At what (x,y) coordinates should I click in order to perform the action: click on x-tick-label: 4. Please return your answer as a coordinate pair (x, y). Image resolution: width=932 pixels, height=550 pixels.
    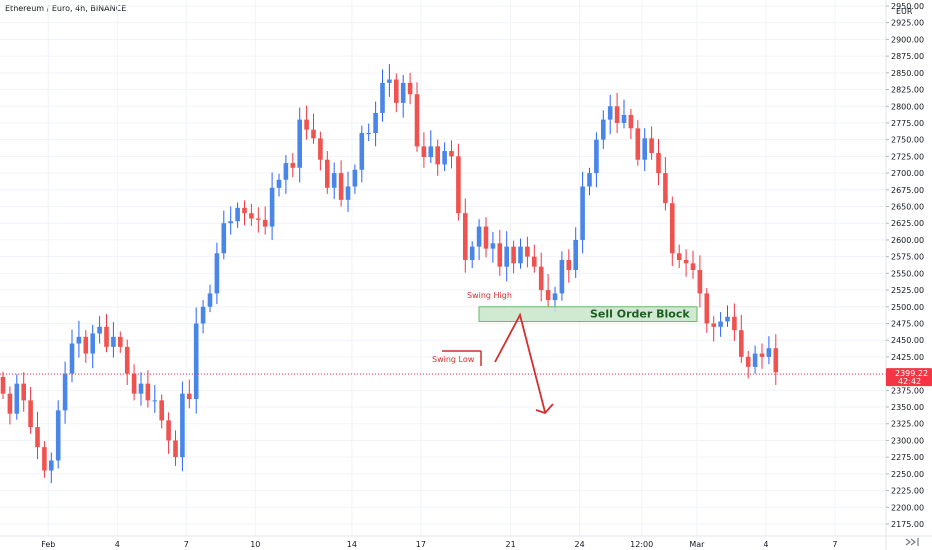
    Looking at the image, I should click on (117, 544).